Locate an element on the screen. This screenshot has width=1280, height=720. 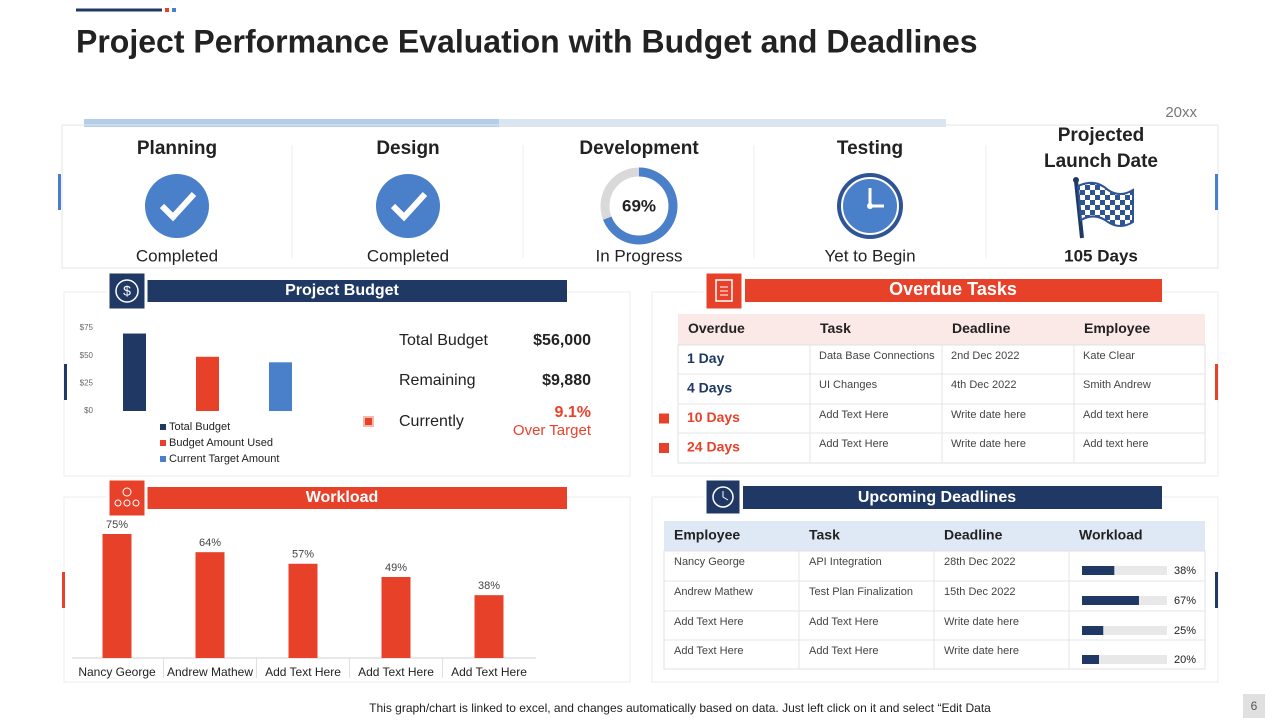
section-title: Upcoming Deadlines is located at coordinates (937, 497).